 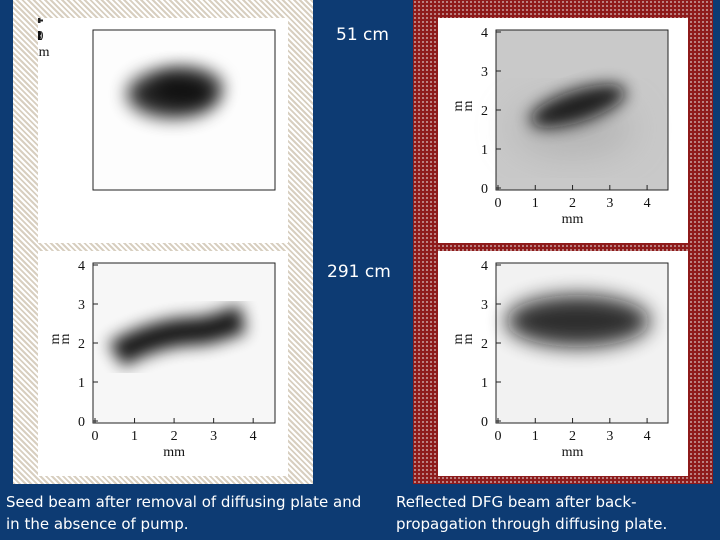 I want to click on plot-dfg-51cm: 0 1 2 3 4 0 1 2 3 4 mm m m, so click(x=563, y=130).